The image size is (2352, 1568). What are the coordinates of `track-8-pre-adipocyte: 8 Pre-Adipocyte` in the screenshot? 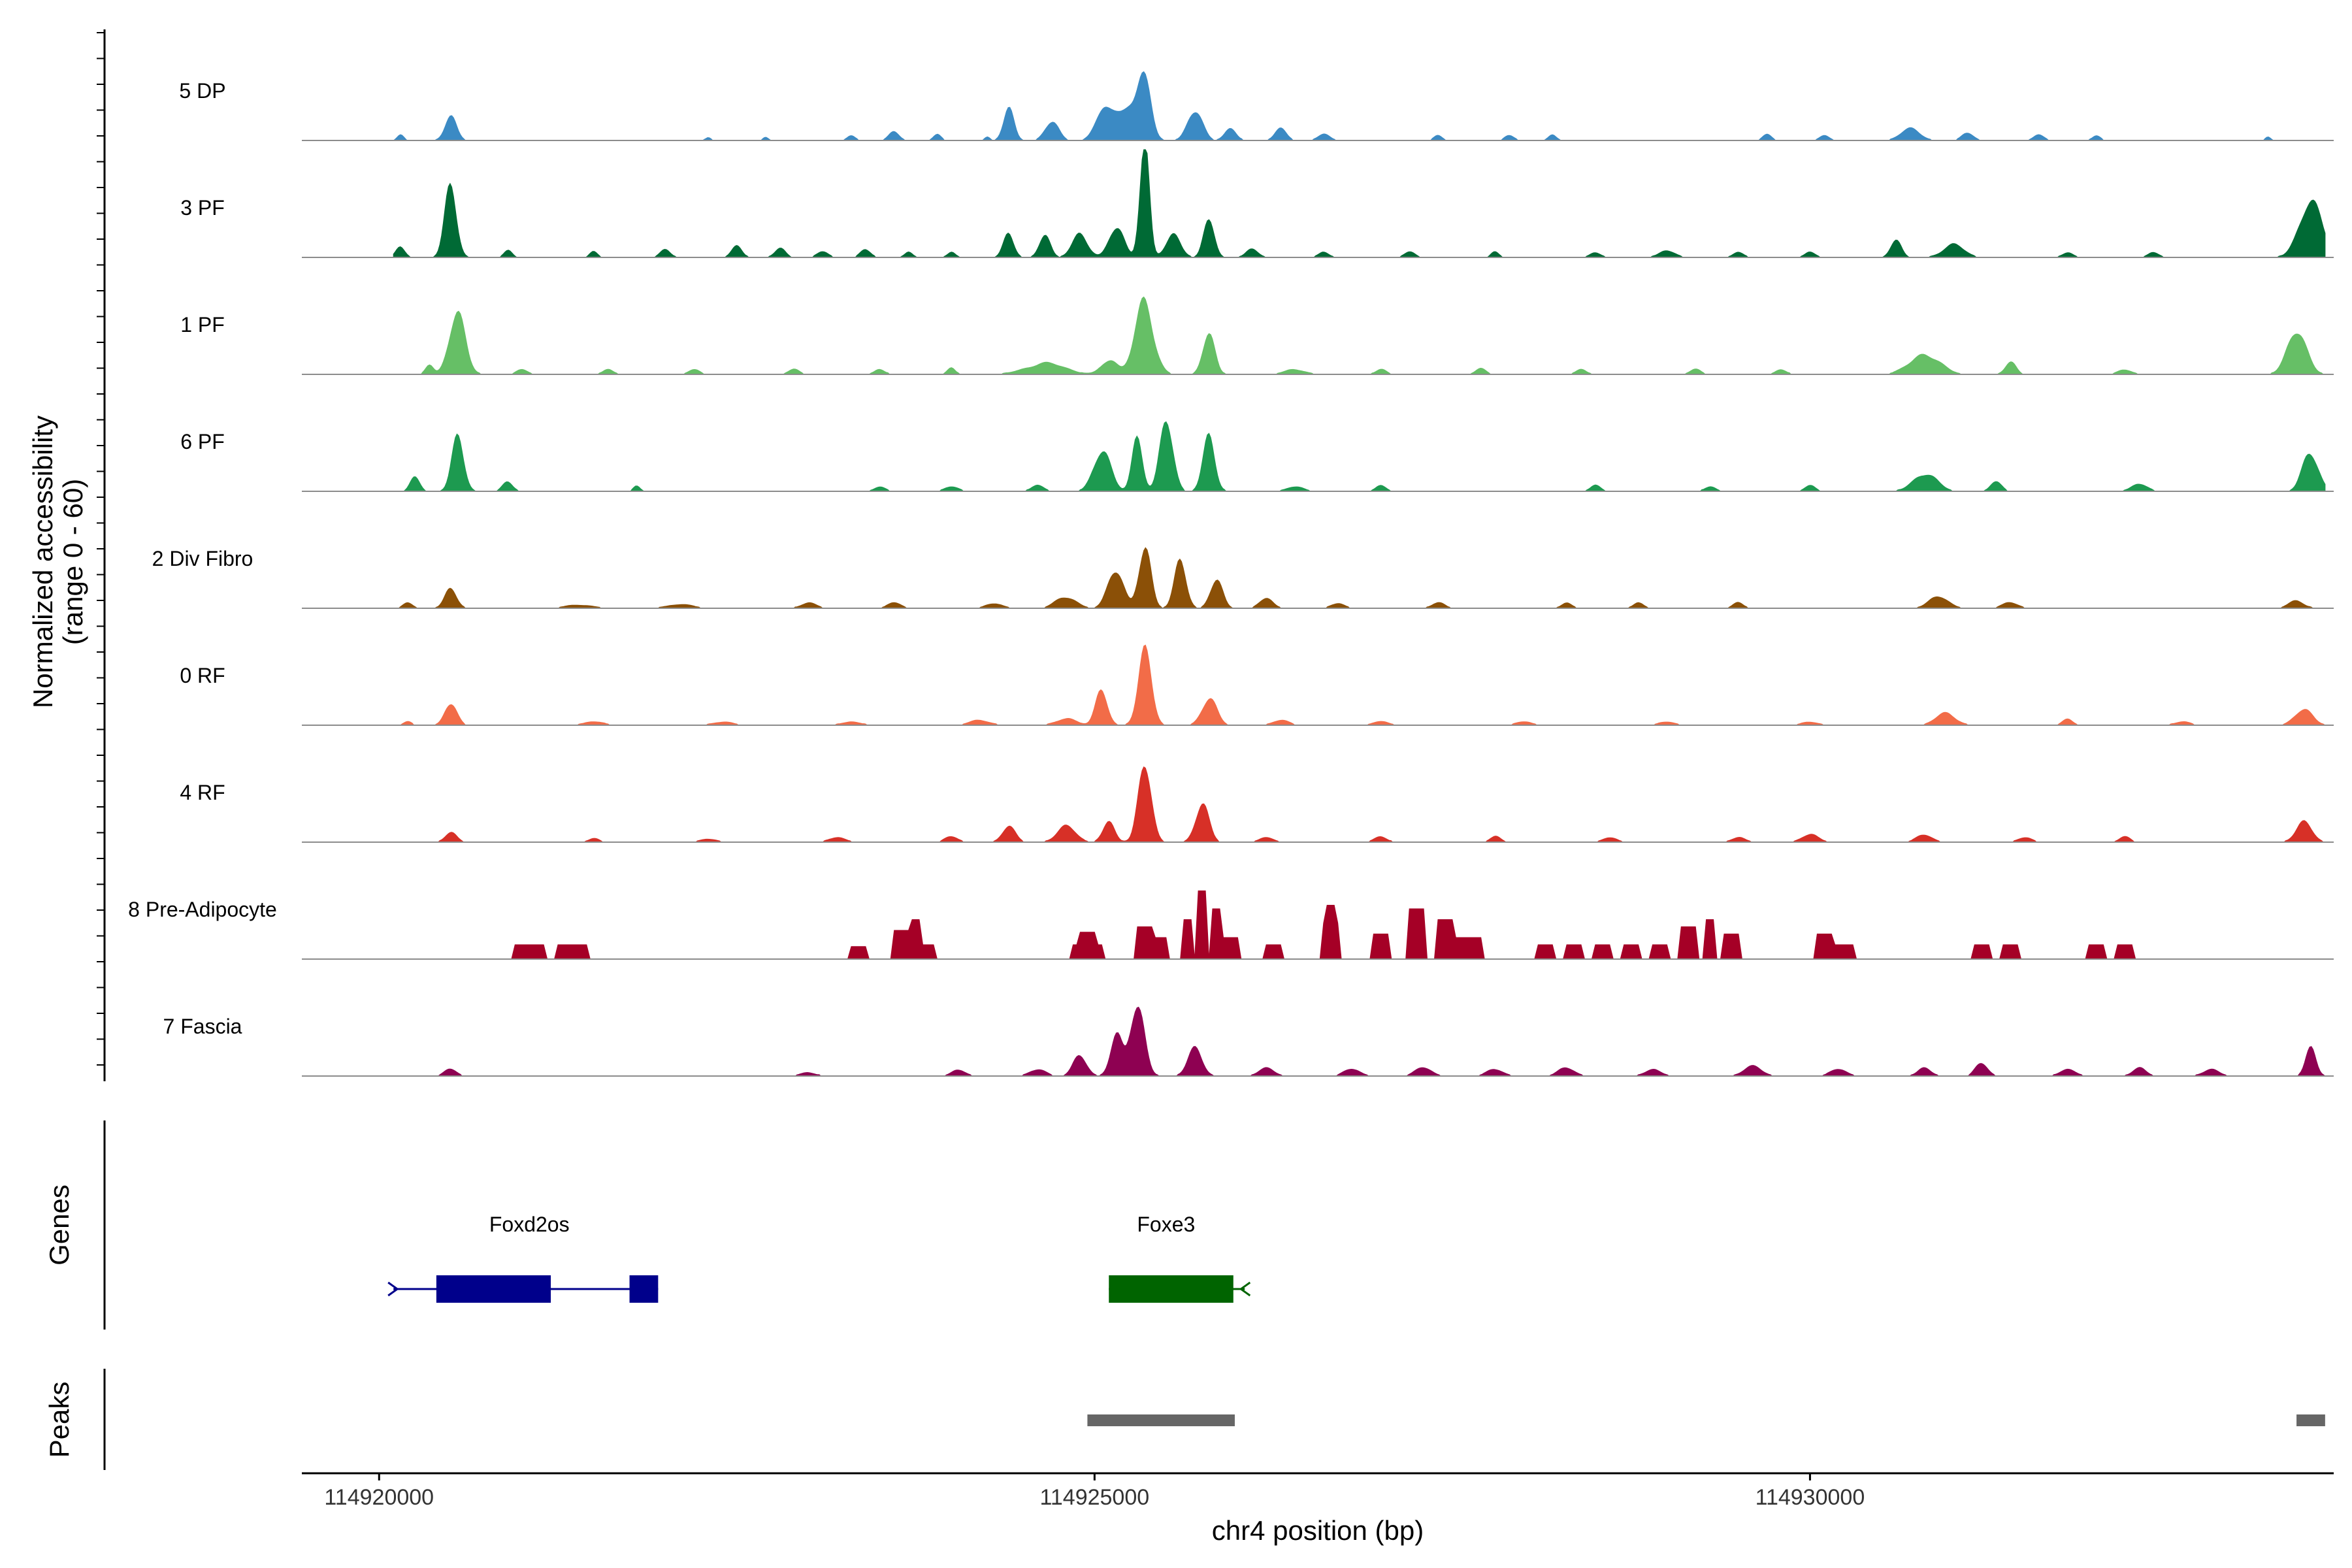 It's located at (1231, 925).